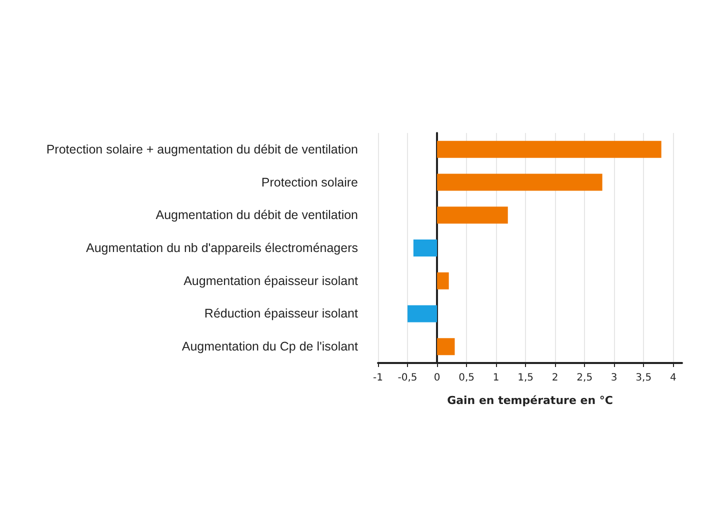 The image size is (704, 528). What do you see at coordinates (496, 378) in the screenshot?
I see `x-tick-label: 1` at bounding box center [496, 378].